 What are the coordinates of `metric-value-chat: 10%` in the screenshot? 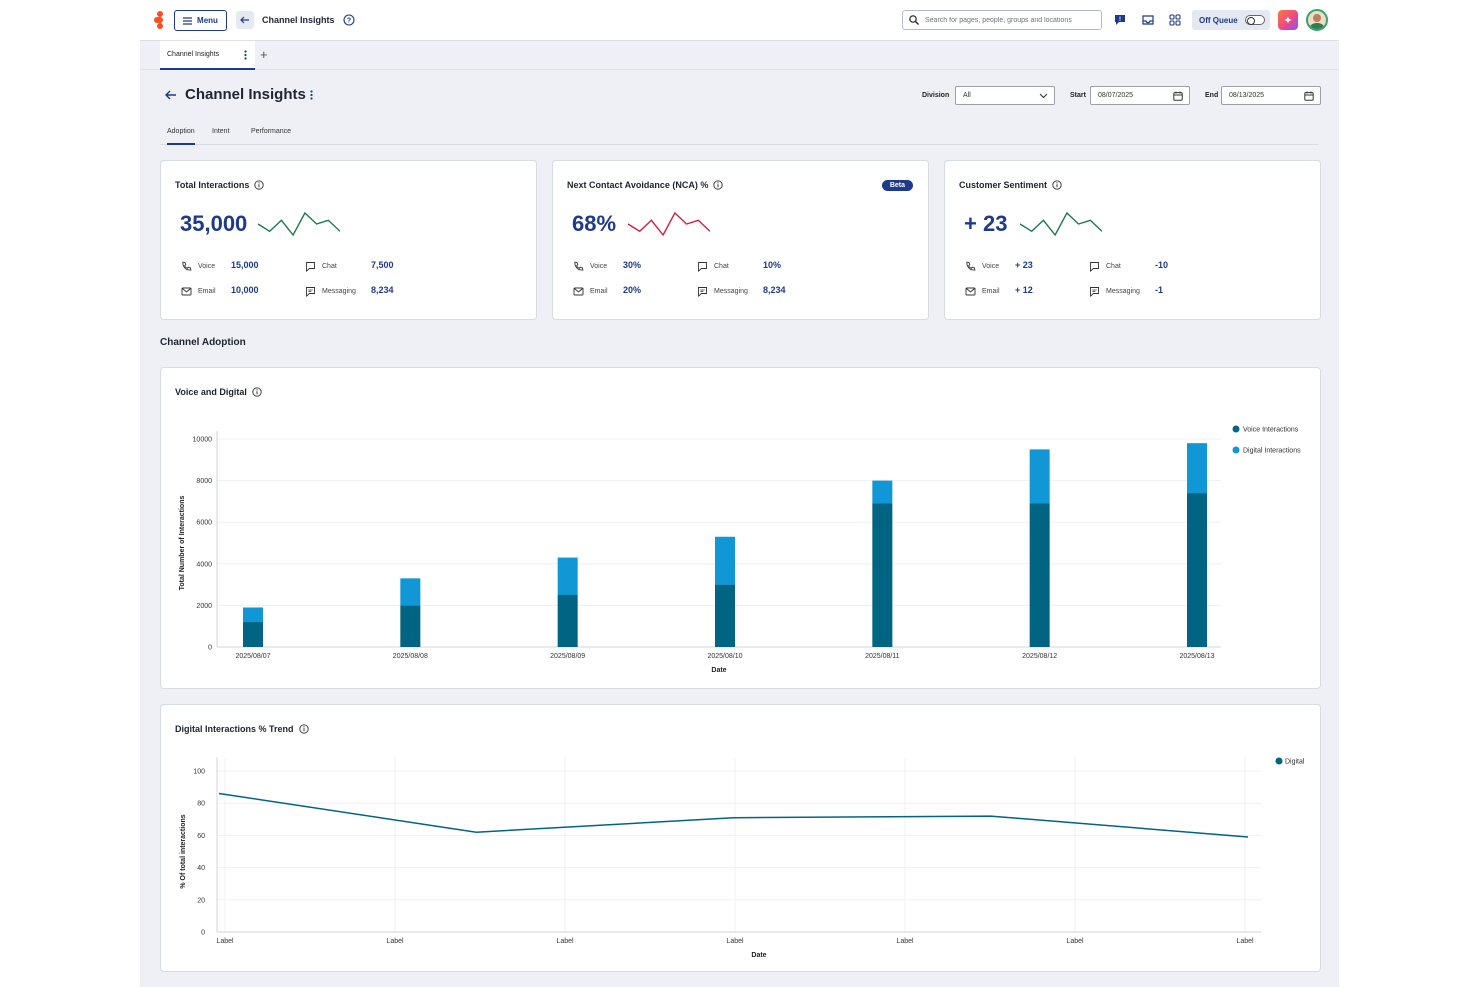 It's located at (772, 265).